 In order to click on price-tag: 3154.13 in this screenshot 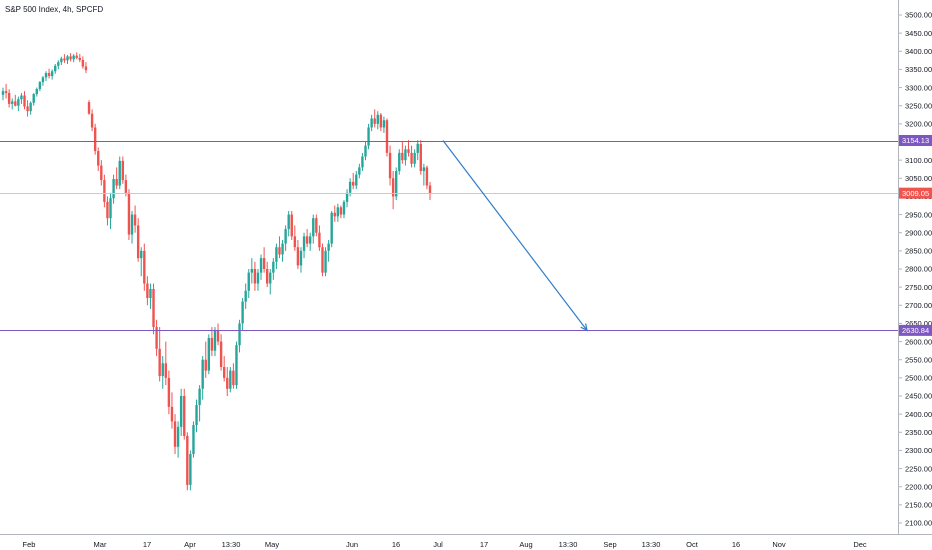, I will do `click(915, 141)`.